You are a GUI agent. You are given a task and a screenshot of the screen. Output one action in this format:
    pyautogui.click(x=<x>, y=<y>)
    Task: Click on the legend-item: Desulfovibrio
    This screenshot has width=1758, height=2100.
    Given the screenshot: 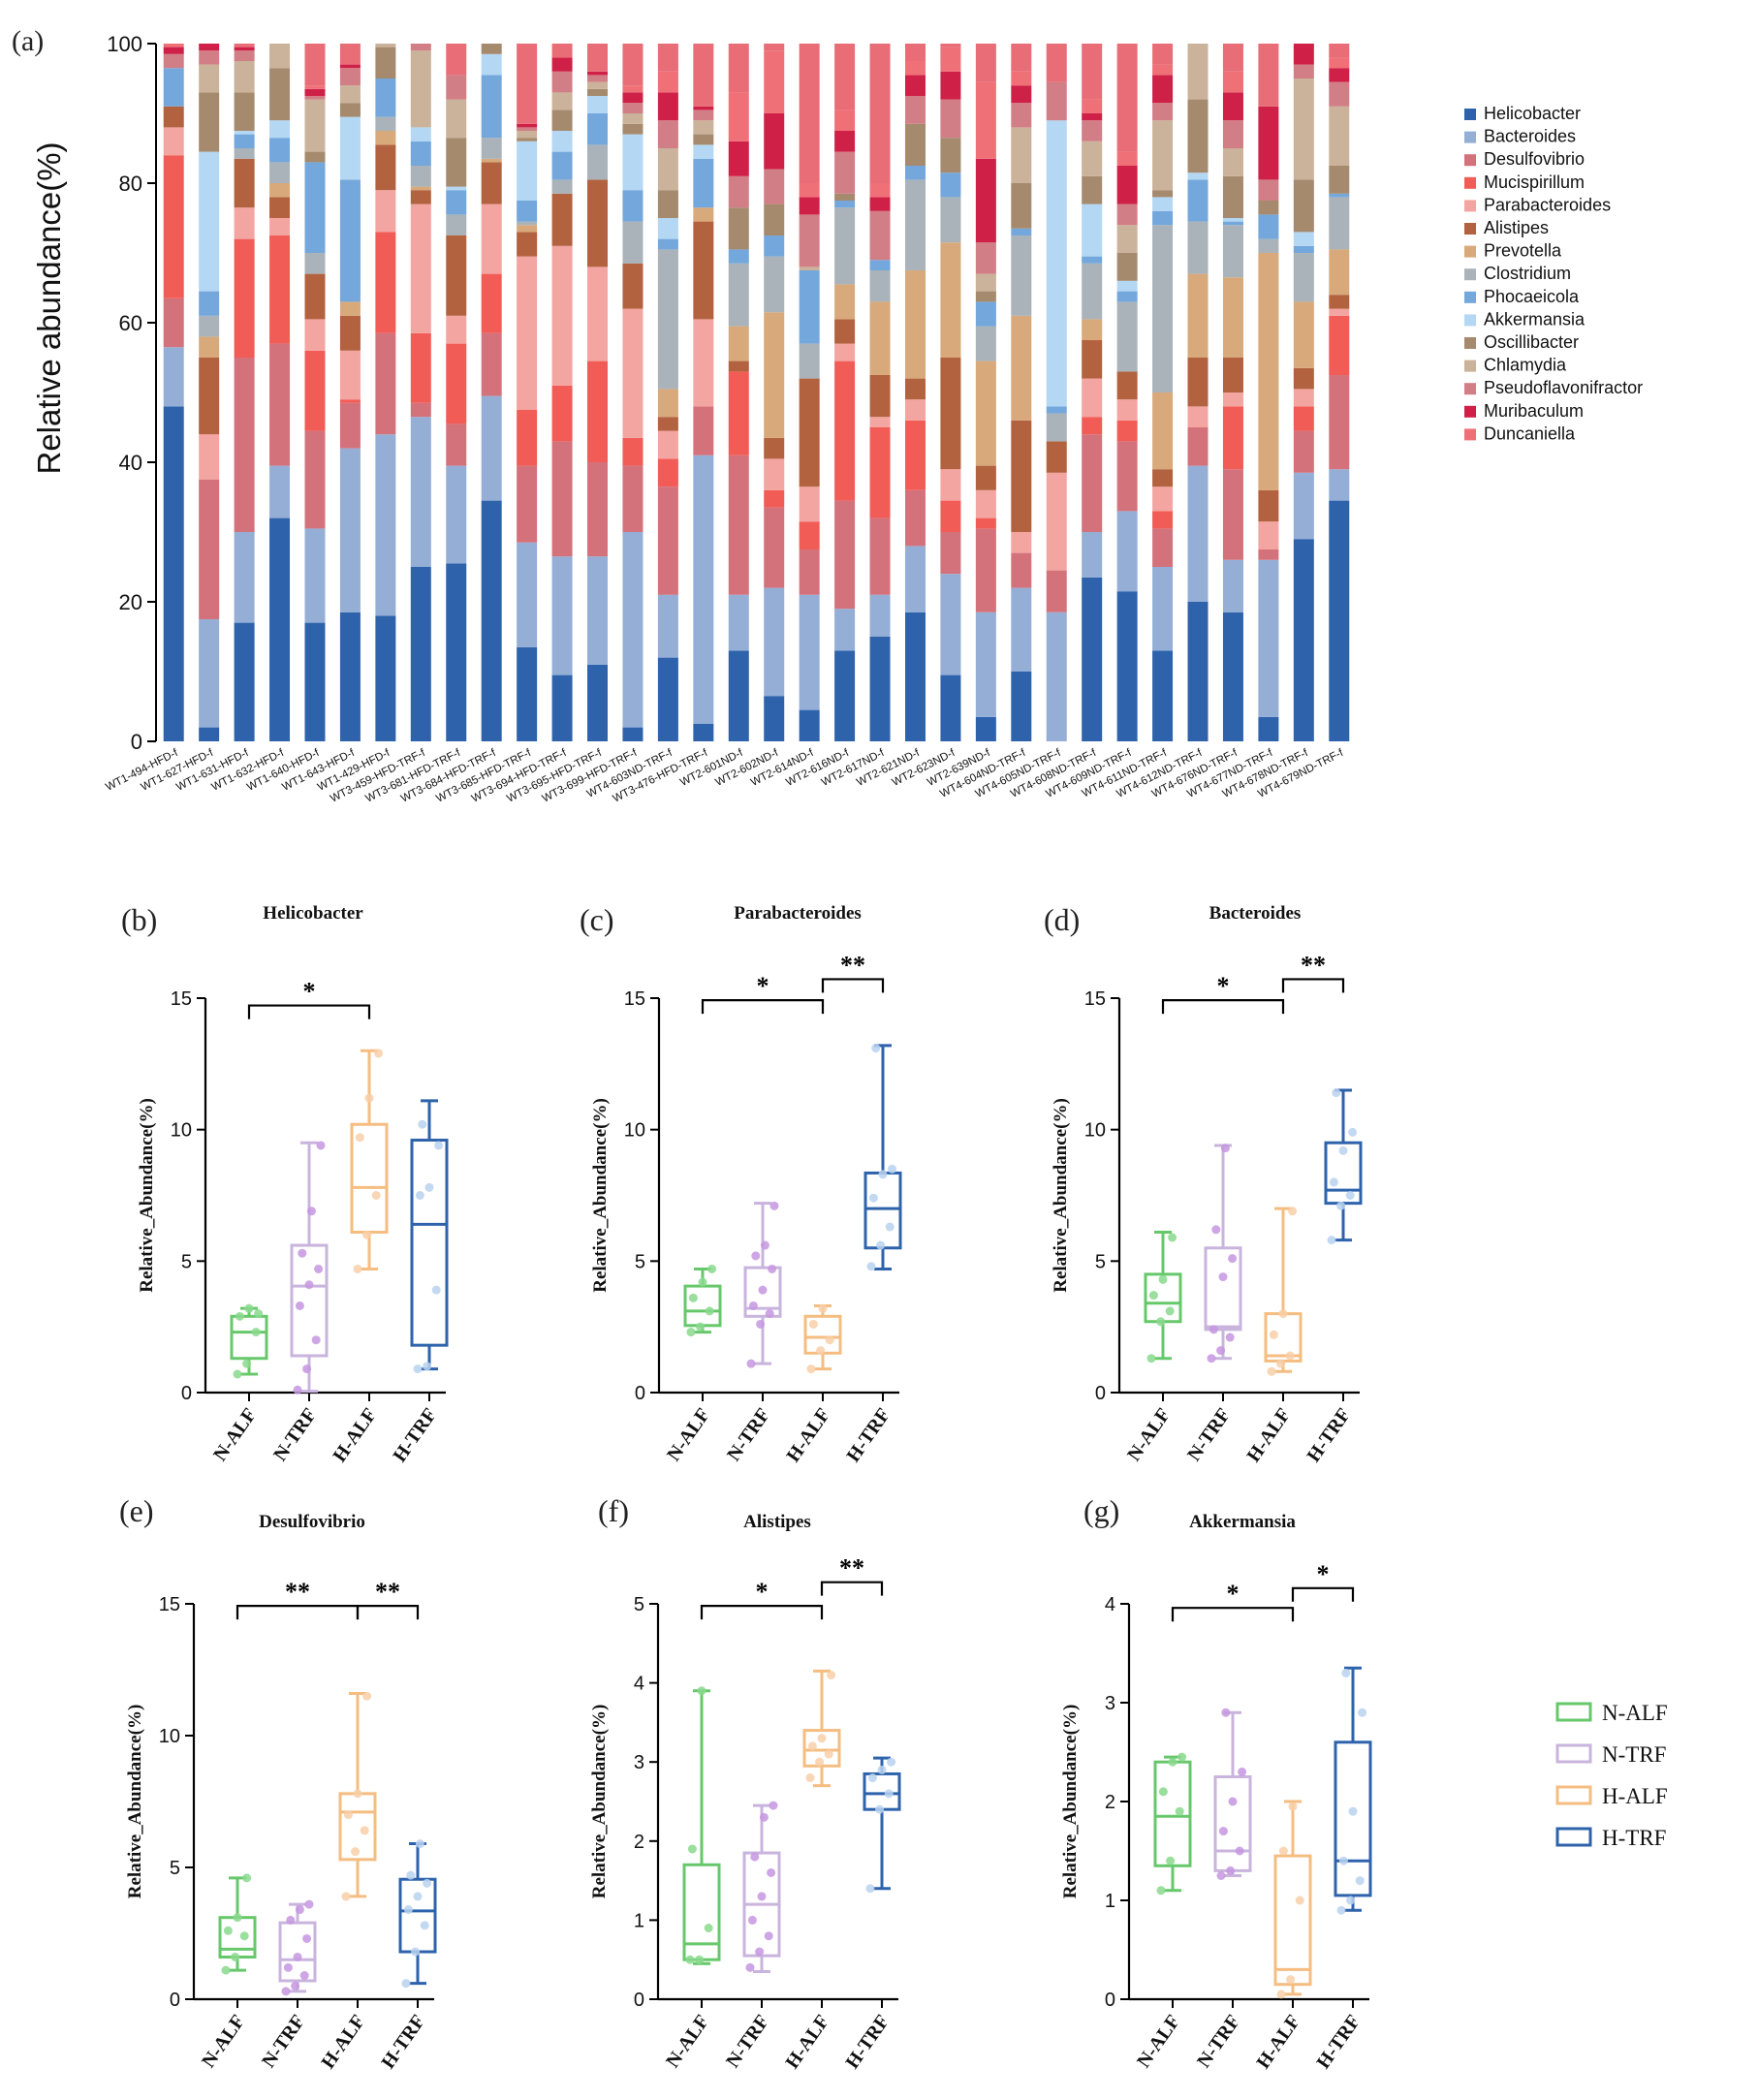 What is the action you would take?
    pyautogui.click(x=1524, y=159)
    